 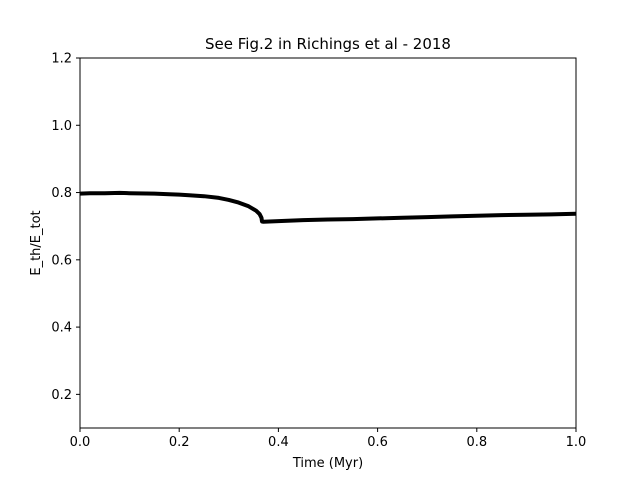 I want to click on x-tick-label: 0.6, so click(x=377, y=442).